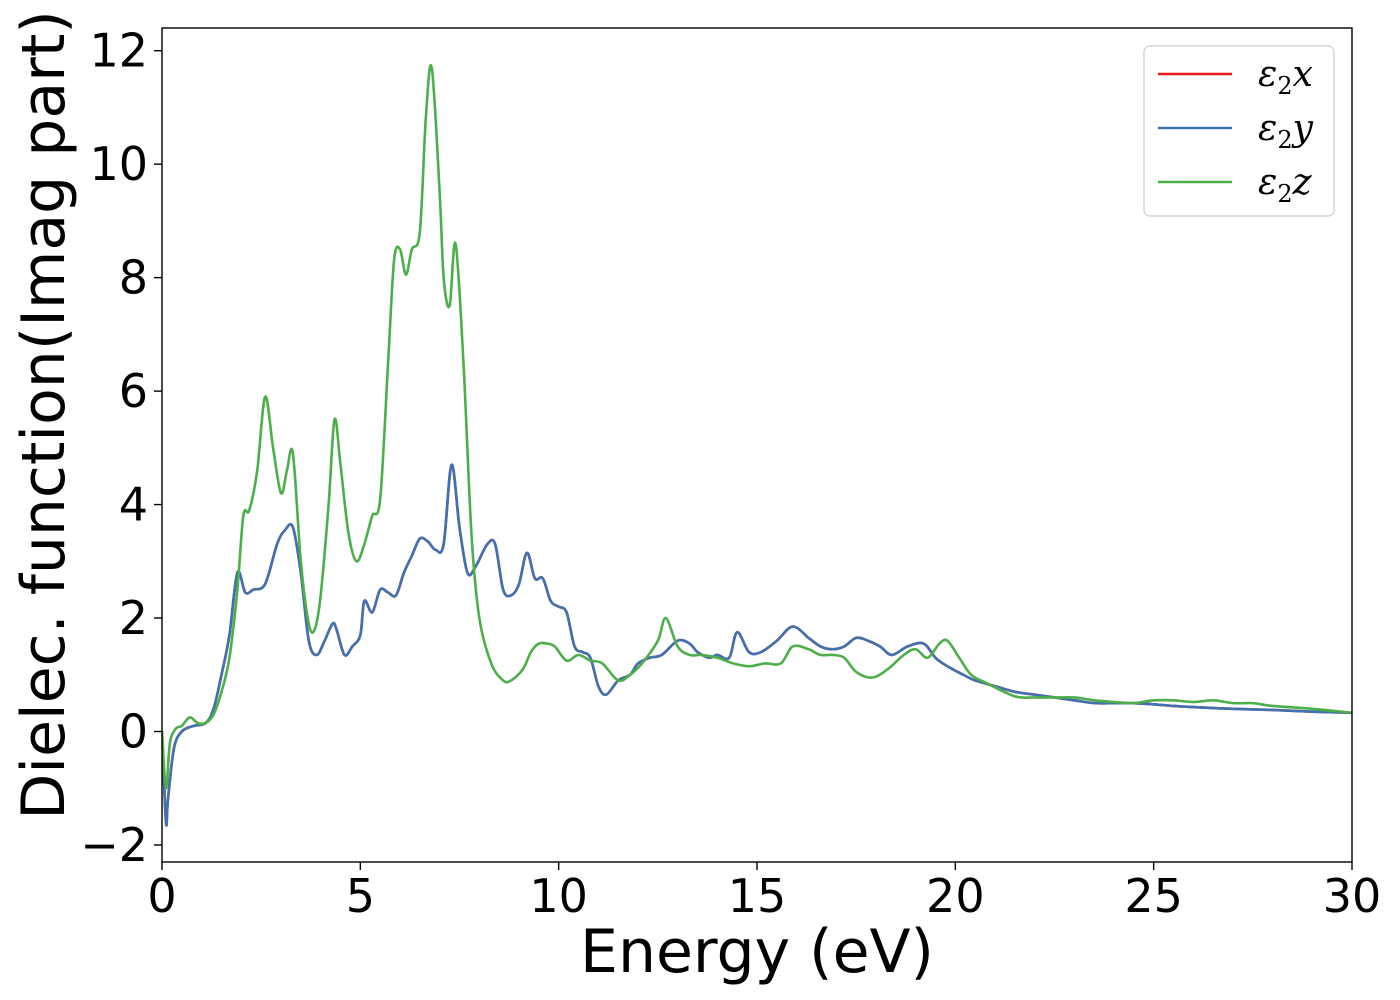 The height and width of the screenshot is (1000, 1400). Describe the element at coordinates (955, 896) in the screenshot. I see `x-tick-label: 20` at that location.